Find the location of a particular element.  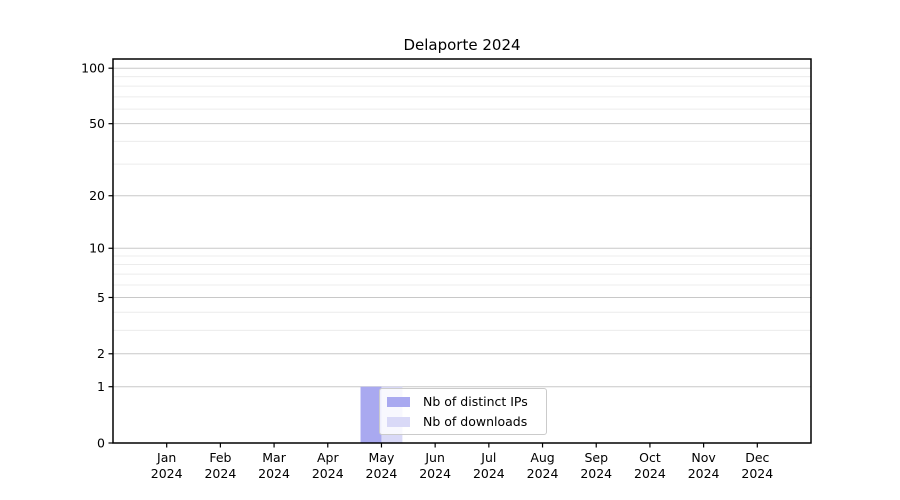

bar-distinct-ips-may is located at coordinates (371, 414).